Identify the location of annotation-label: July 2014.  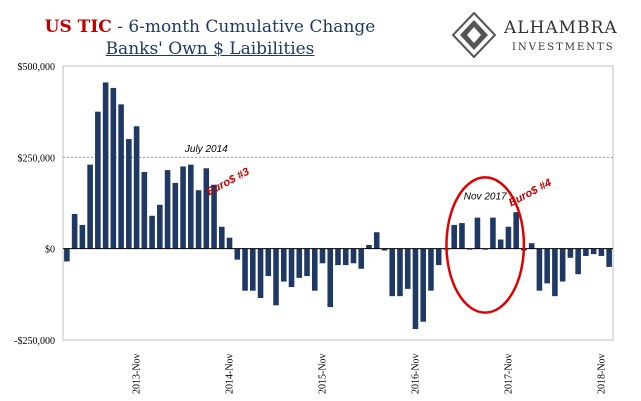
(206, 149).